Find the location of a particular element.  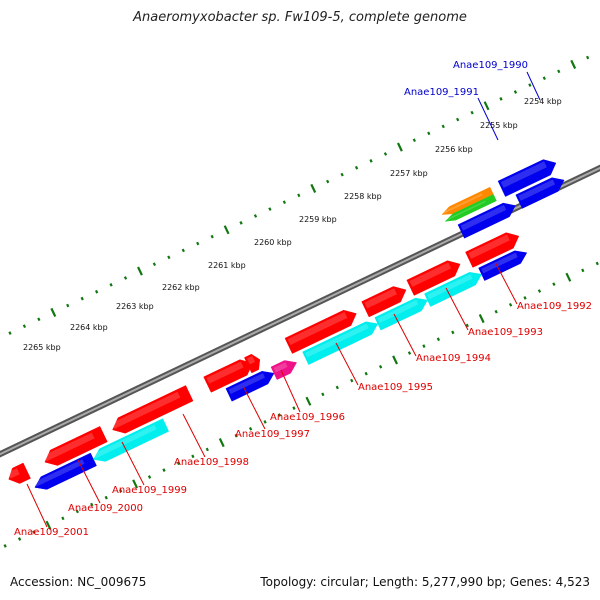

gene-red-5-shade is located at coordinates (251, 360).